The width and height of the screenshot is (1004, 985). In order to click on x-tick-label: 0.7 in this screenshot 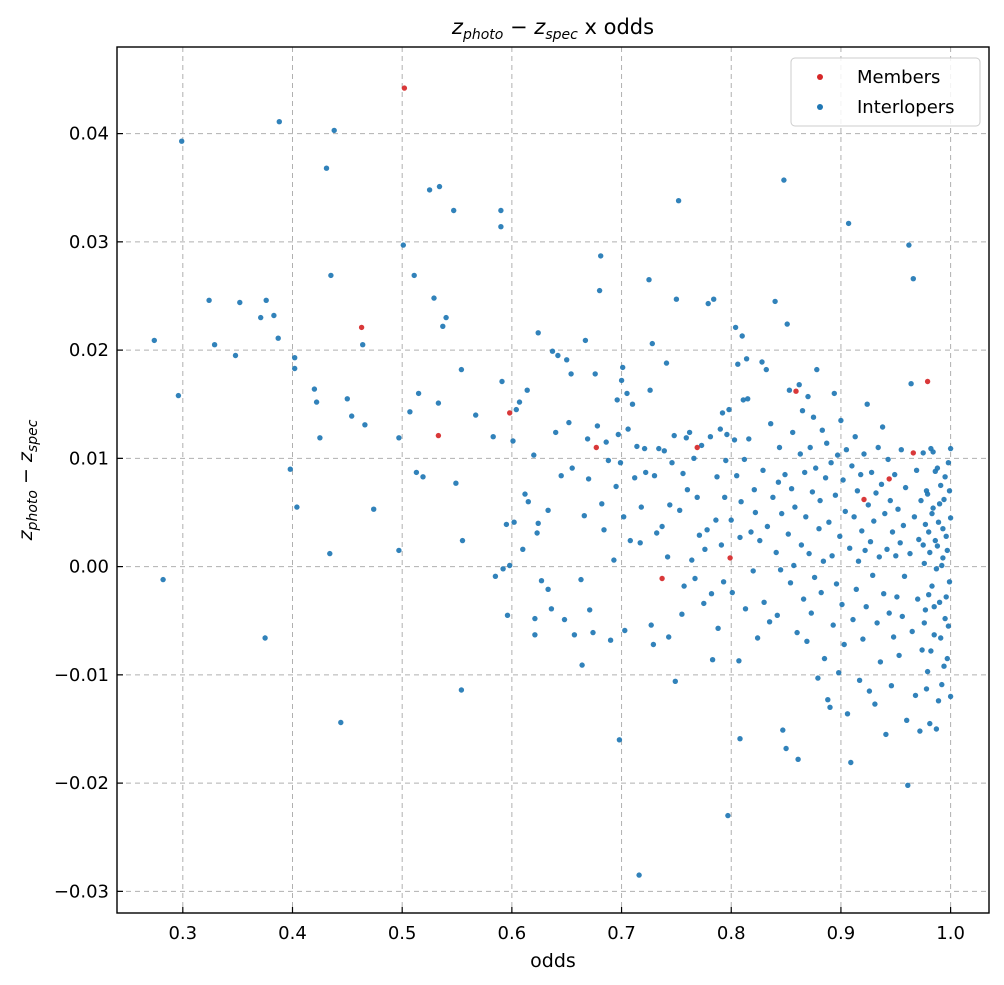, I will do `click(621, 933)`.